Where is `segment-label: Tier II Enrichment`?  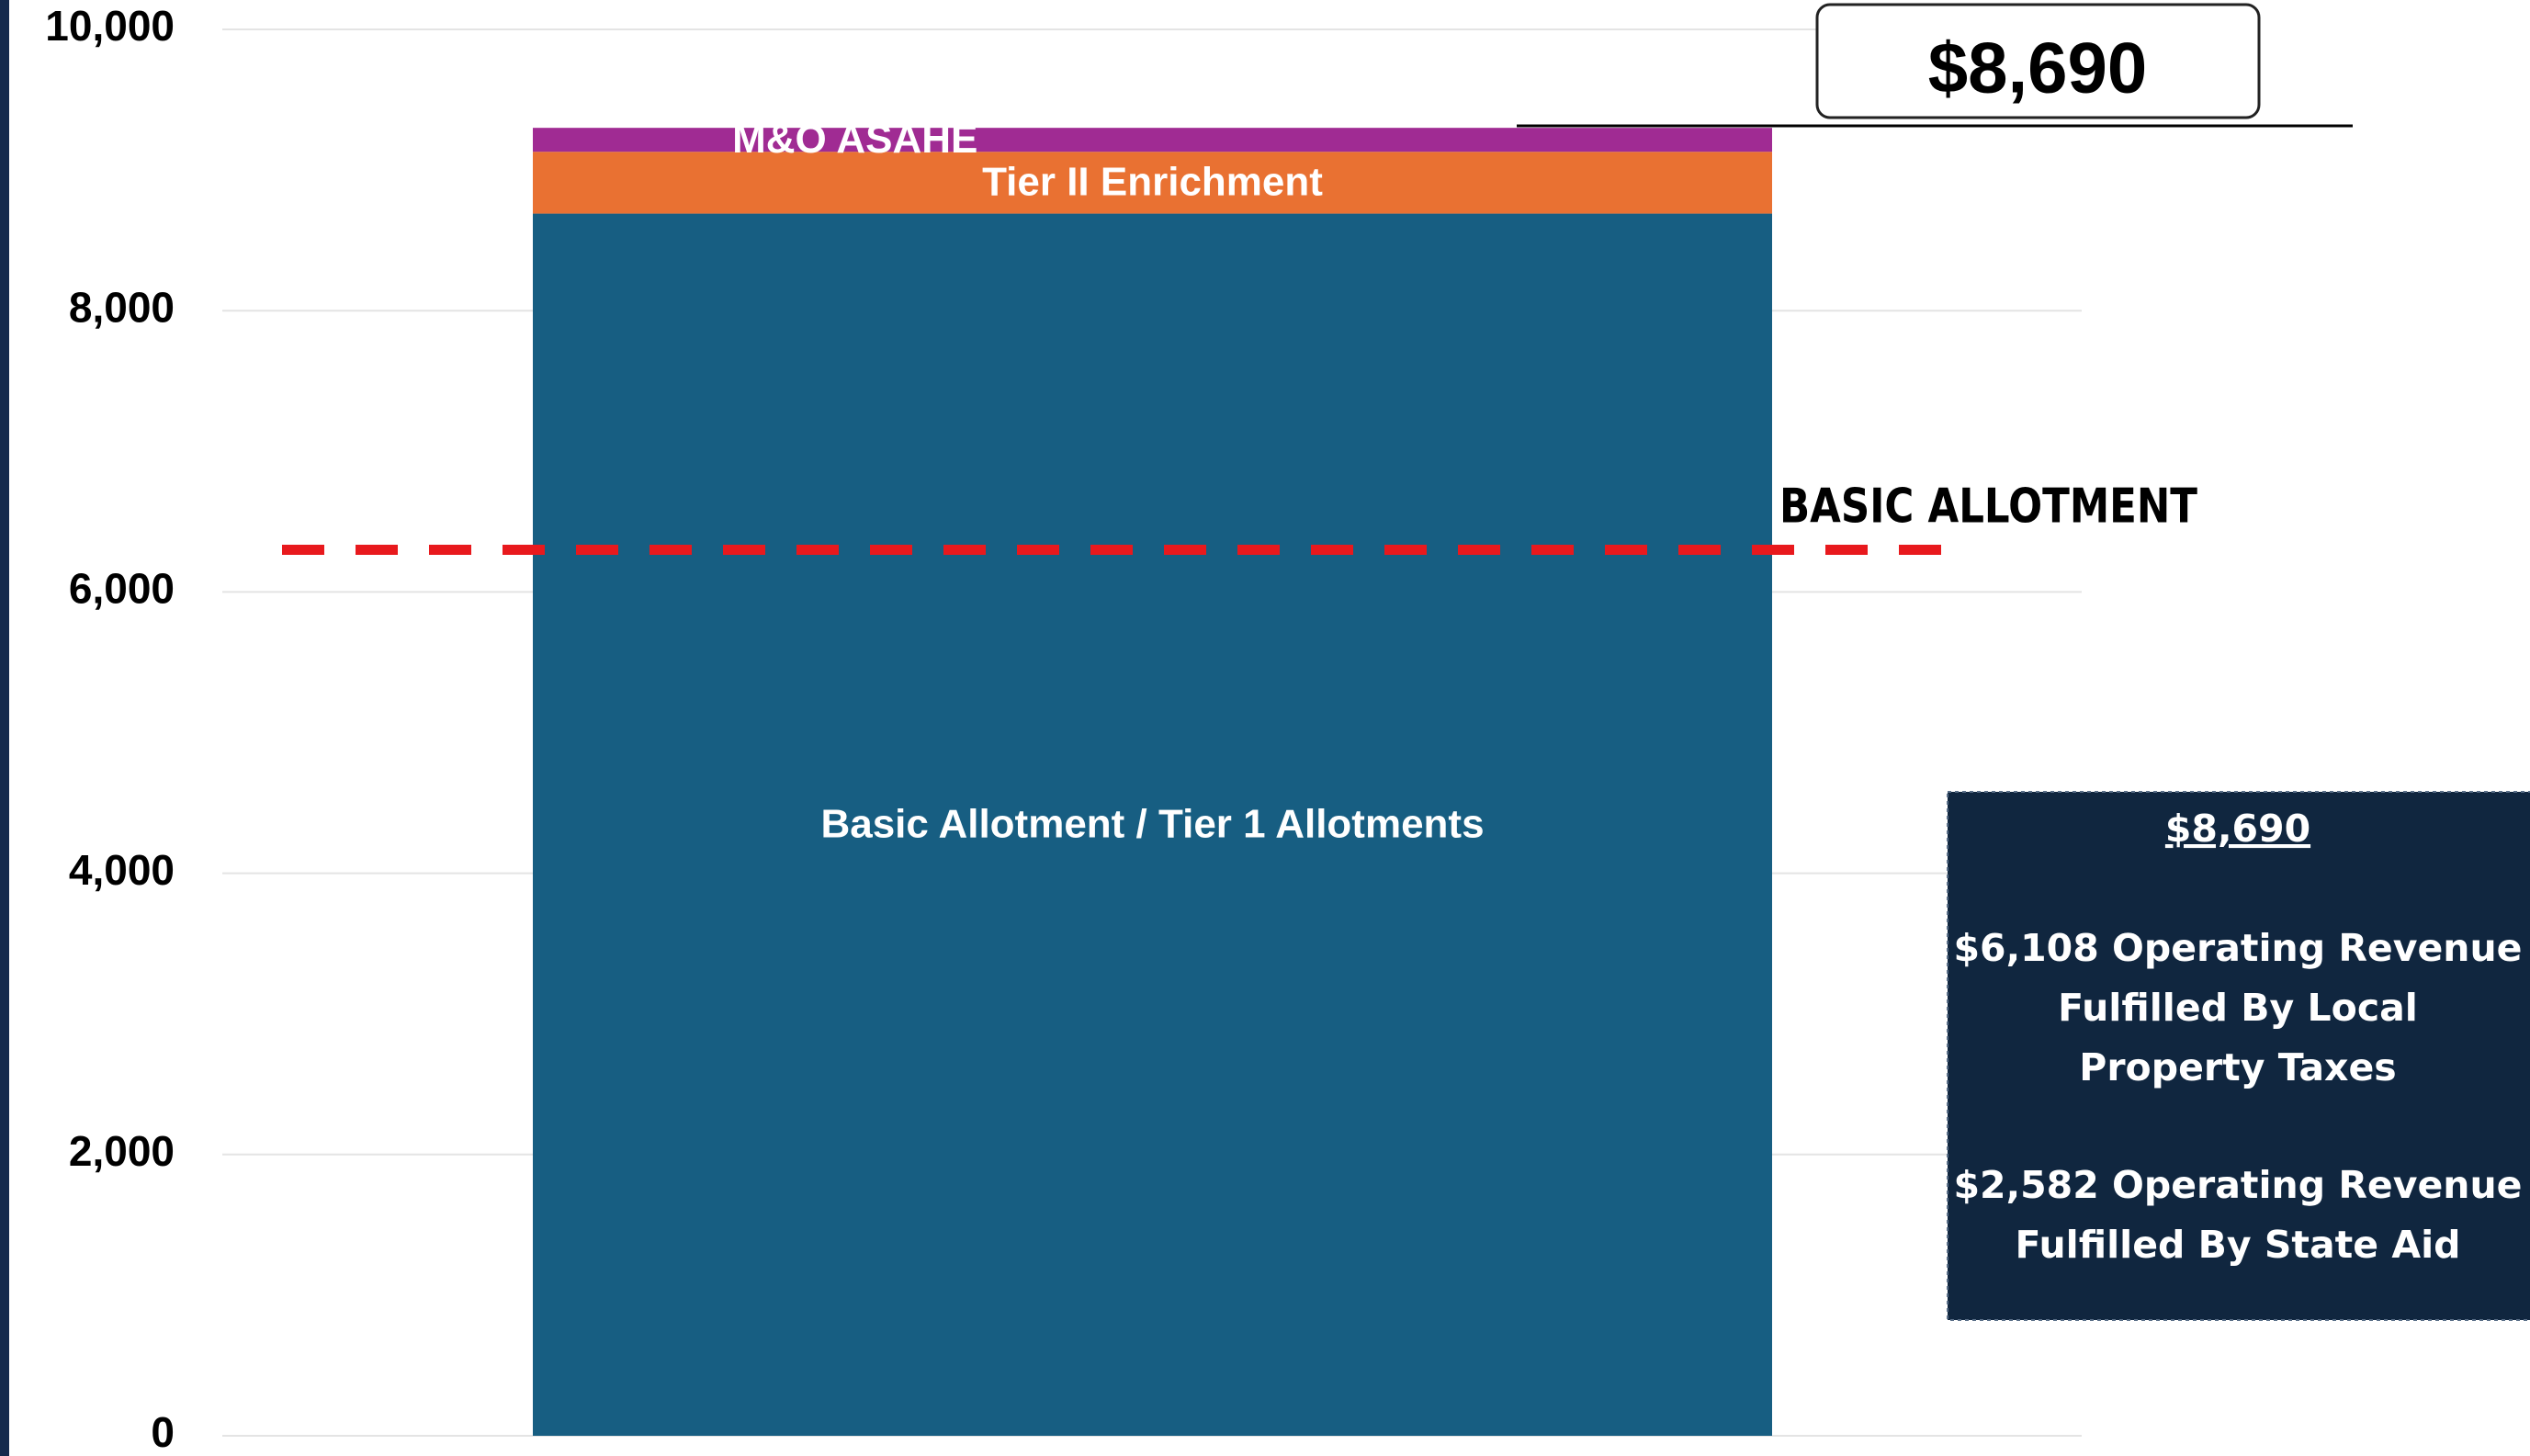
segment-label: Tier II Enrichment is located at coordinates (1152, 182).